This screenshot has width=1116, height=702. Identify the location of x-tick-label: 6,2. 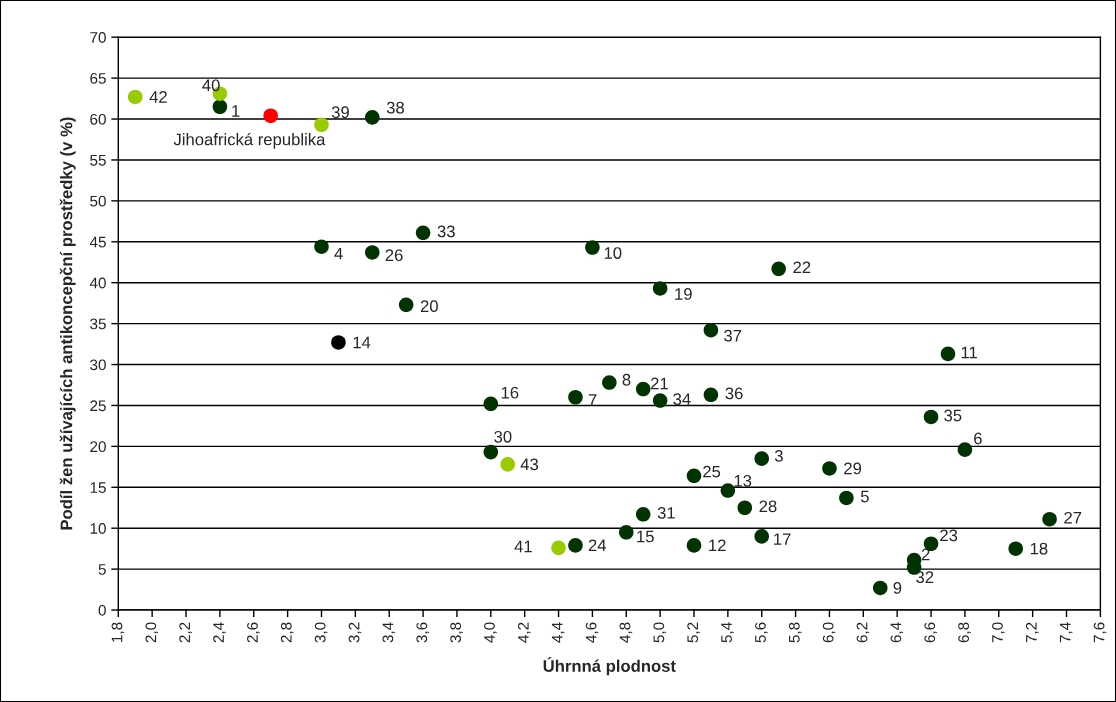
(863, 632).